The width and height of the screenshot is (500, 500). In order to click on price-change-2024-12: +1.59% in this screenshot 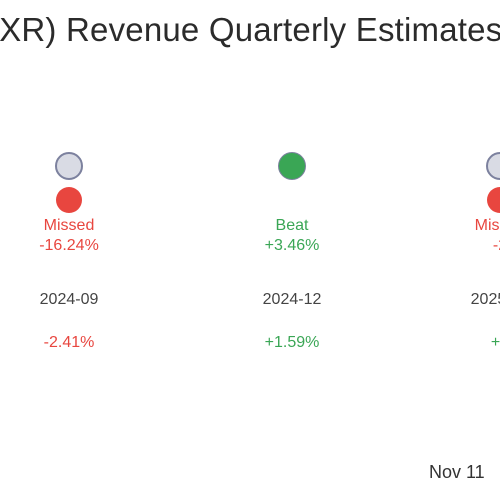, I will do `click(292, 342)`.